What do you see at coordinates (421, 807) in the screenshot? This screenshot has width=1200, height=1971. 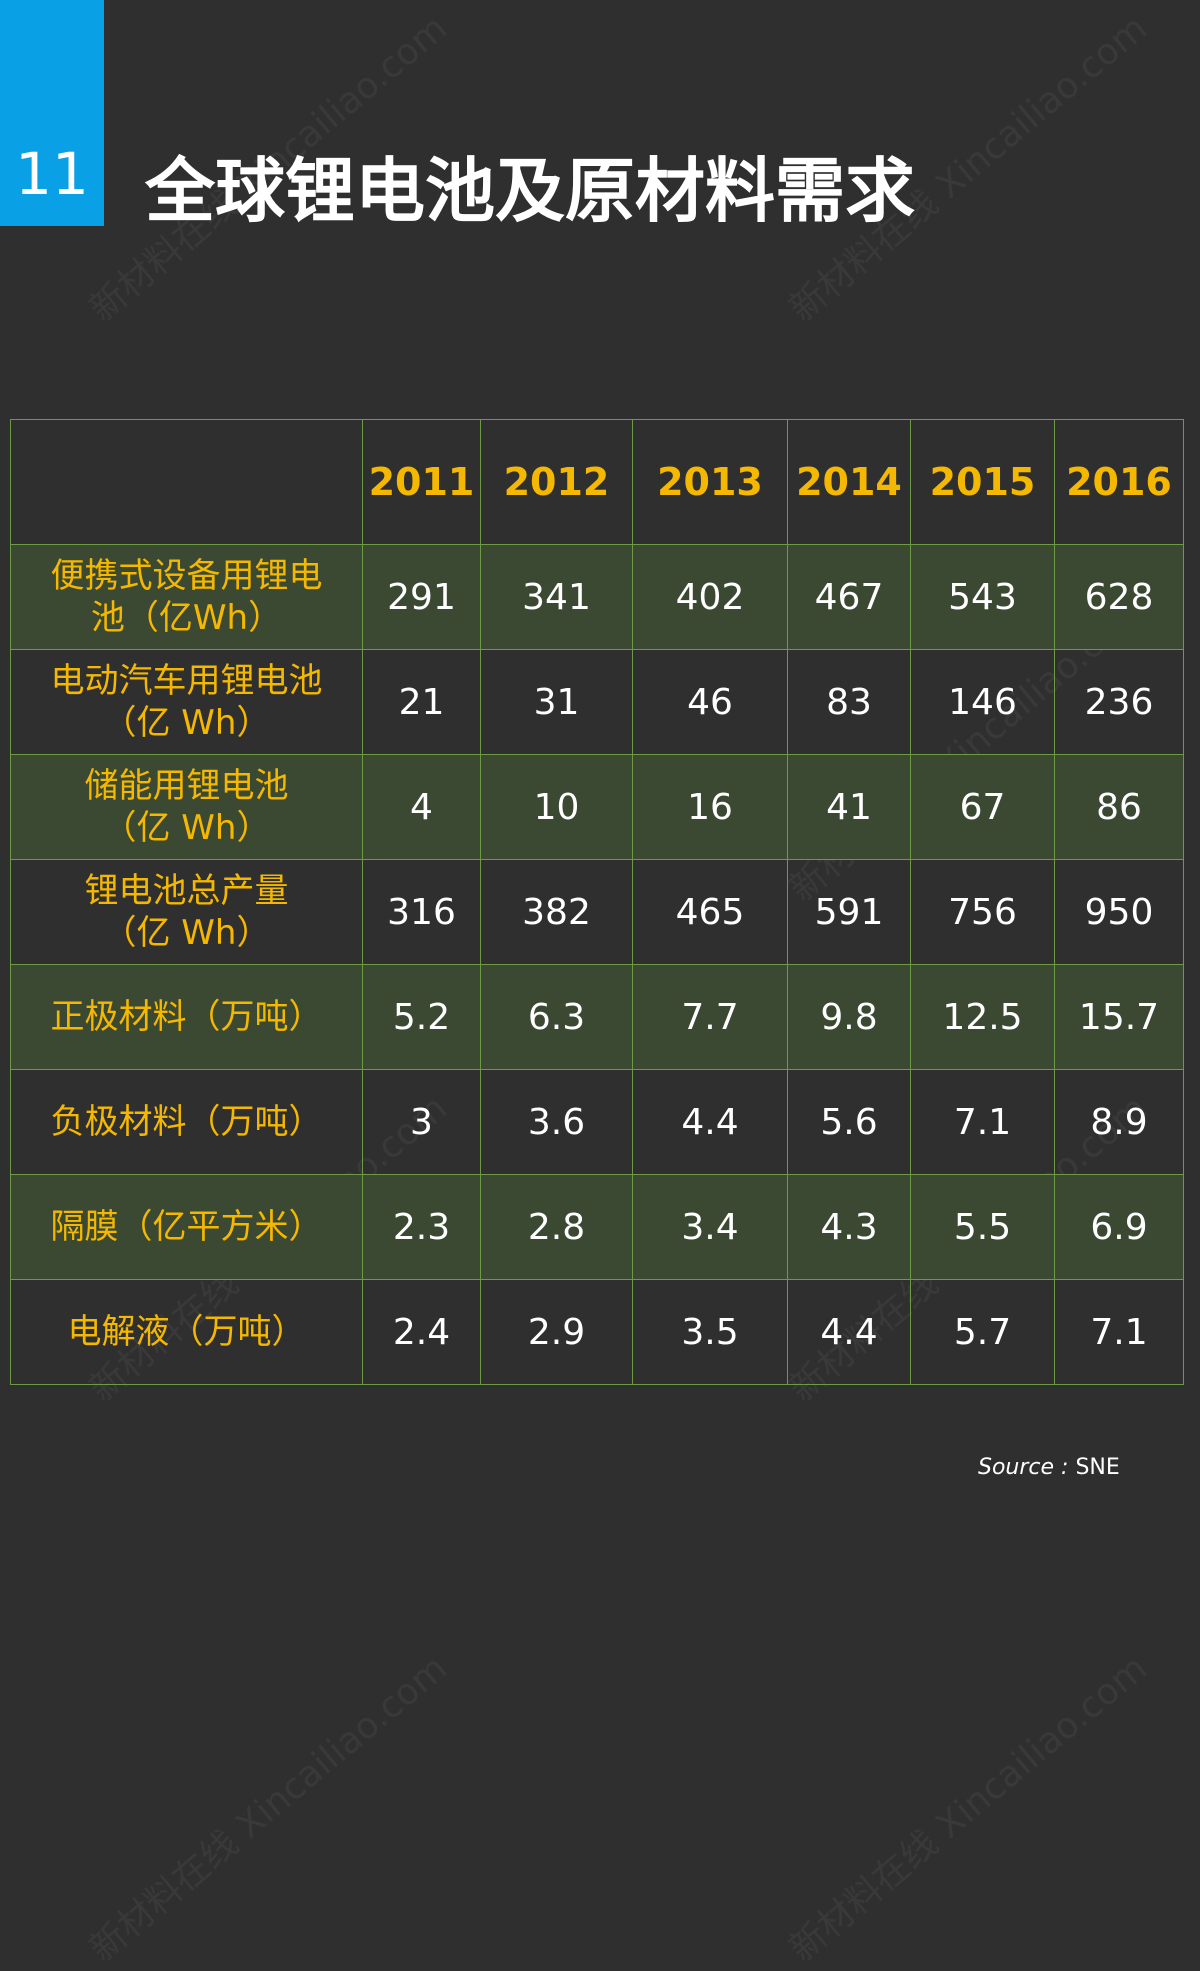 I see `value-cell: 4` at bounding box center [421, 807].